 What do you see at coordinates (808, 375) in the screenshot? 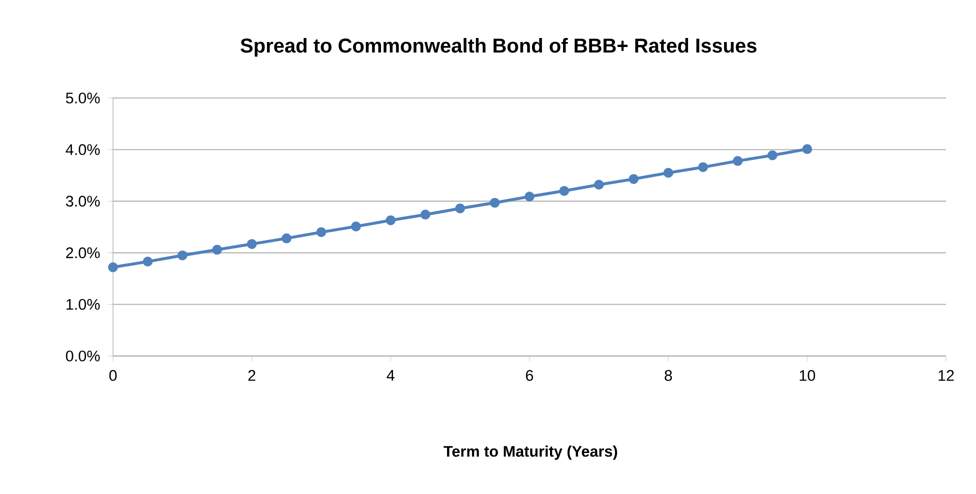
I see `x-tick-label: 10` at bounding box center [808, 375].